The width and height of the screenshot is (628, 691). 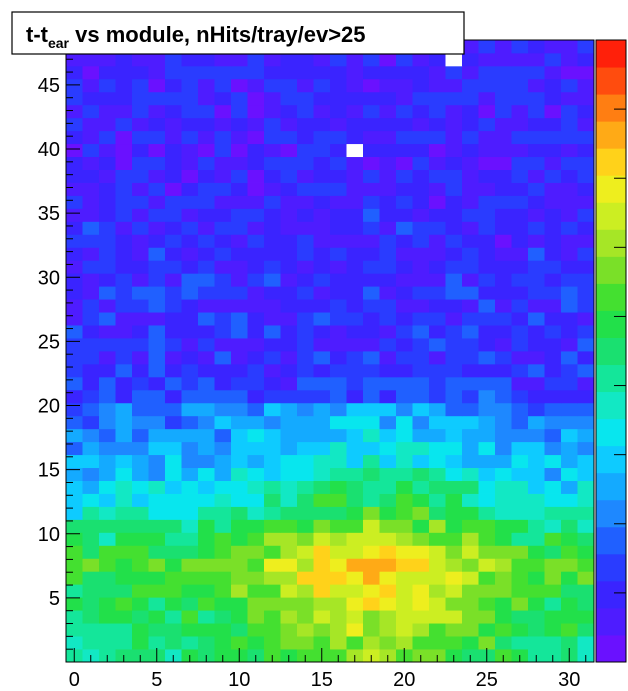 I want to click on y-tick-label: 25, so click(x=49, y=342).